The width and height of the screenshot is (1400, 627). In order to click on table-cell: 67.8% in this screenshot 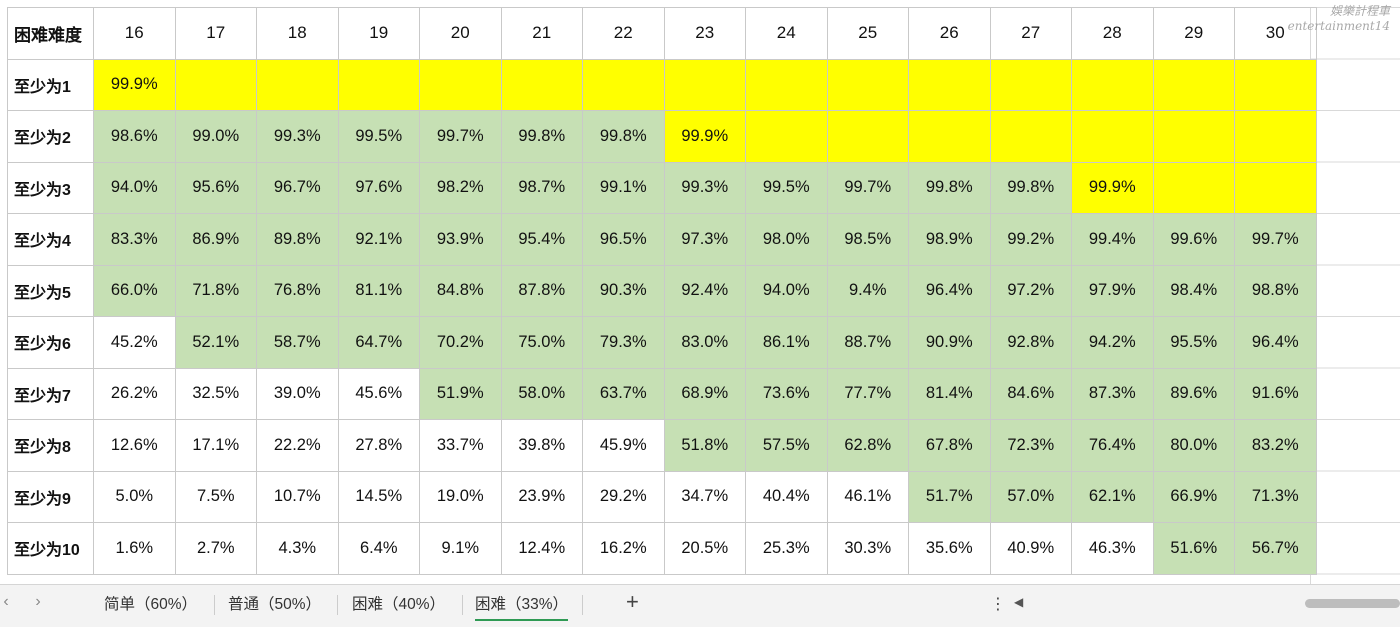, I will do `click(949, 445)`.